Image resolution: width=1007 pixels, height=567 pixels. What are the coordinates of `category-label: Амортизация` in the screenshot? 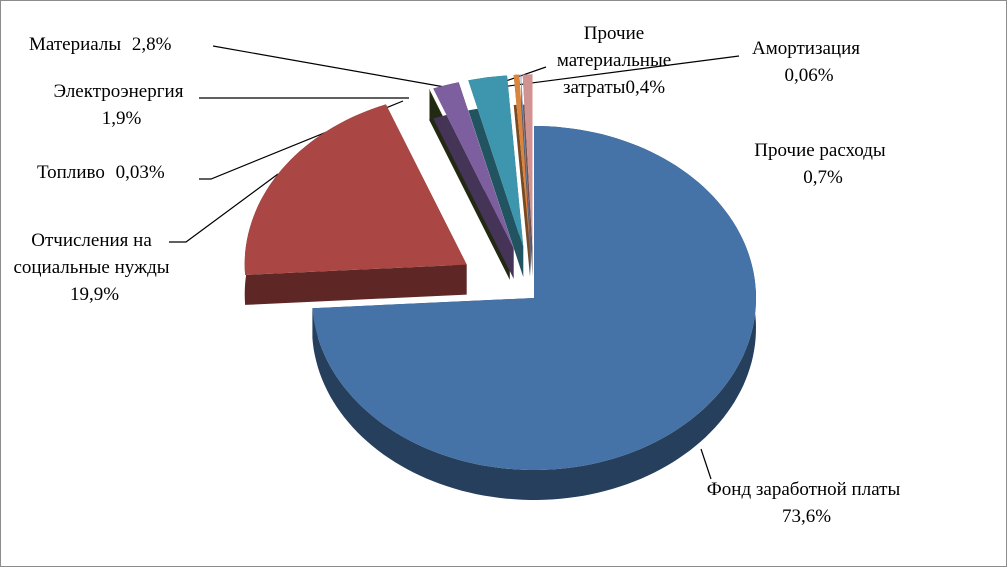 It's located at (806, 48).